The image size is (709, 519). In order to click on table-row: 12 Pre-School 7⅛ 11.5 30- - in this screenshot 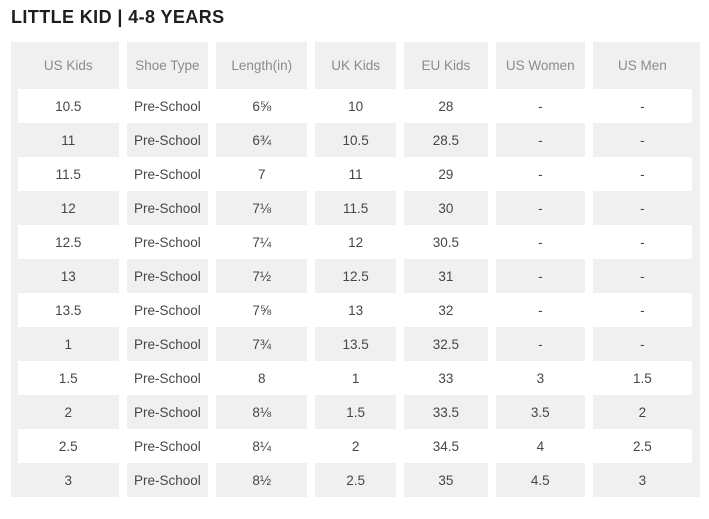, I will do `click(355, 208)`.